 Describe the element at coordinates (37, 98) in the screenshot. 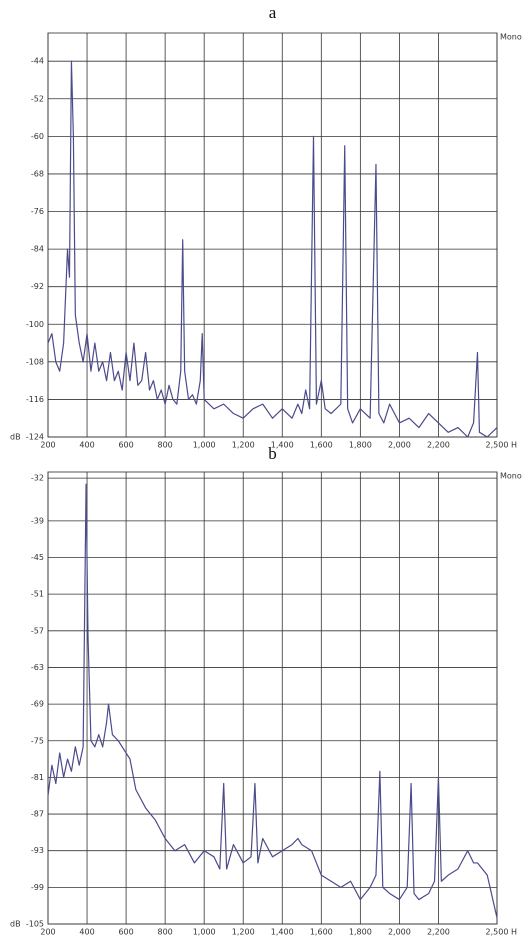

I see `y-tick-label: -52` at that location.